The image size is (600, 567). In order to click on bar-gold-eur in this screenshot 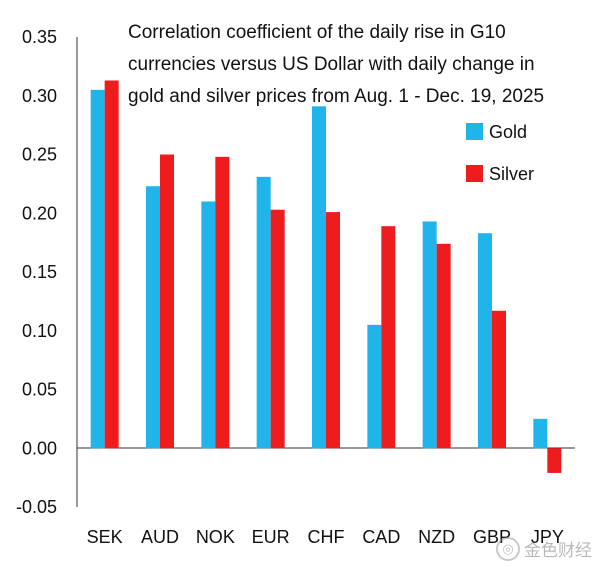, I will do `click(263, 312)`.